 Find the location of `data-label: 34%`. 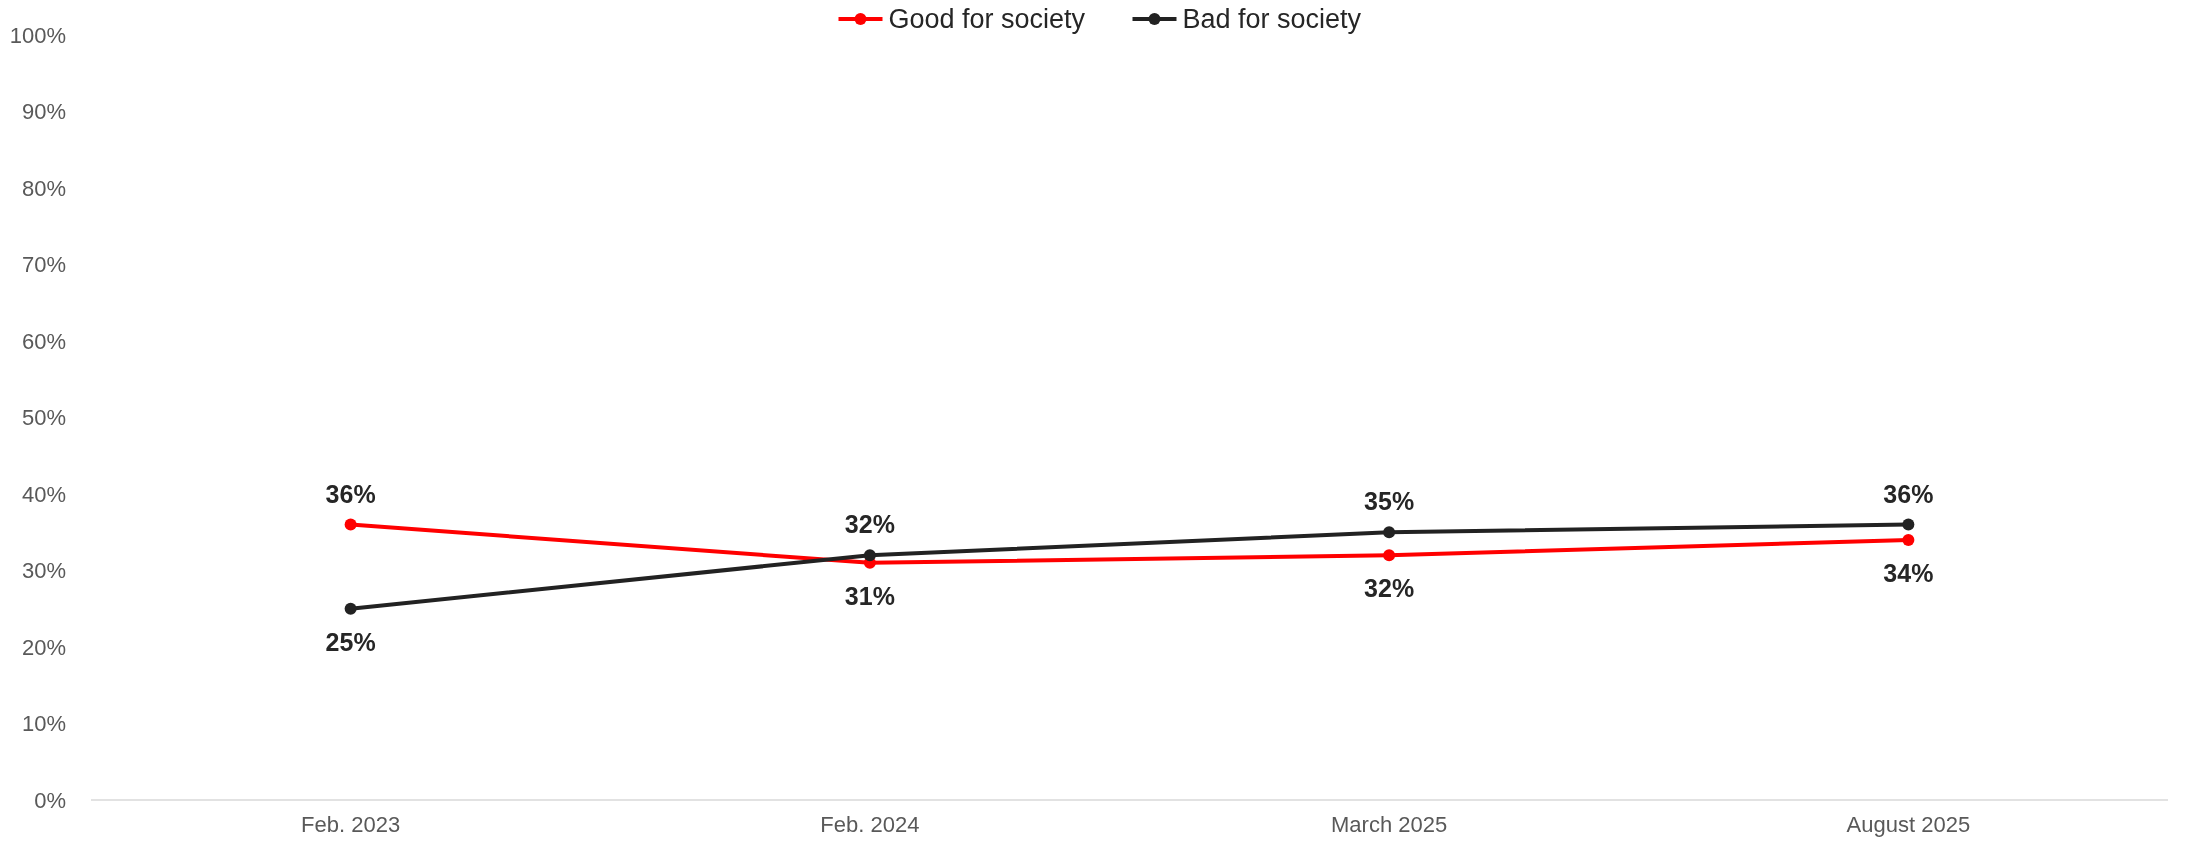

data-label: 34% is located at coordinates (1908, 572).